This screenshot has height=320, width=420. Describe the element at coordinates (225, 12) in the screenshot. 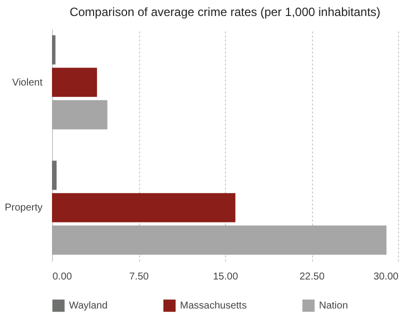

I see `chart-title: Comparison of average crime rates (per 1,000 inhabitants)` at that location.